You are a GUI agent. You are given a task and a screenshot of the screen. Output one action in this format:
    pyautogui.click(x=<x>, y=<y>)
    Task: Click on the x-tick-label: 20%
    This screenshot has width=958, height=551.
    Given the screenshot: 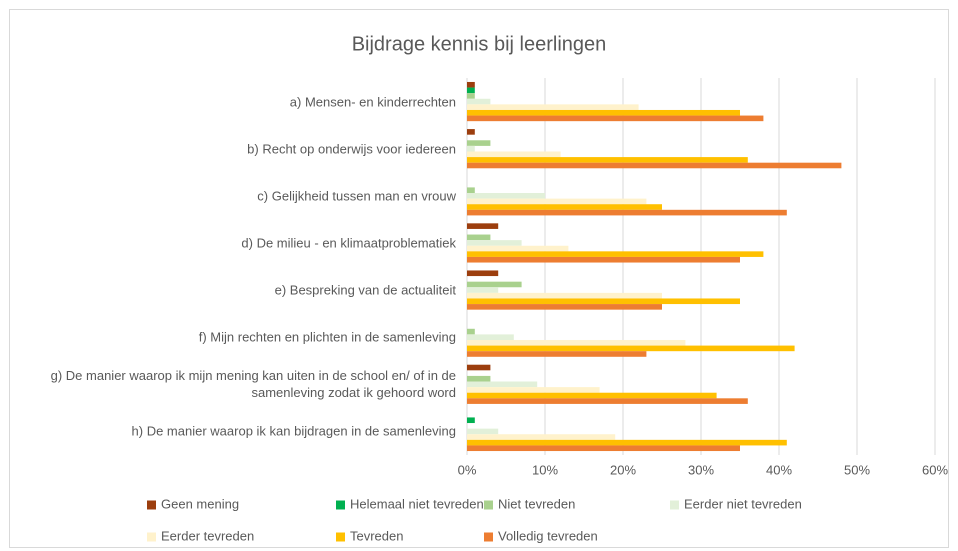 What is the action you would take?
    pyautogui.click(x=623, y=469)
    